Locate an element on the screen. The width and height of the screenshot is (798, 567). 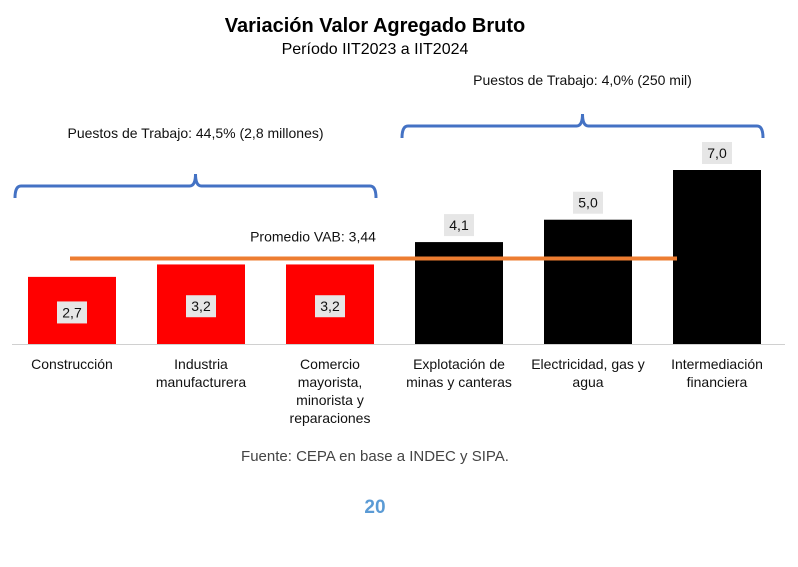
x-tick-label: Comercio is located at coordinates (330, 364).